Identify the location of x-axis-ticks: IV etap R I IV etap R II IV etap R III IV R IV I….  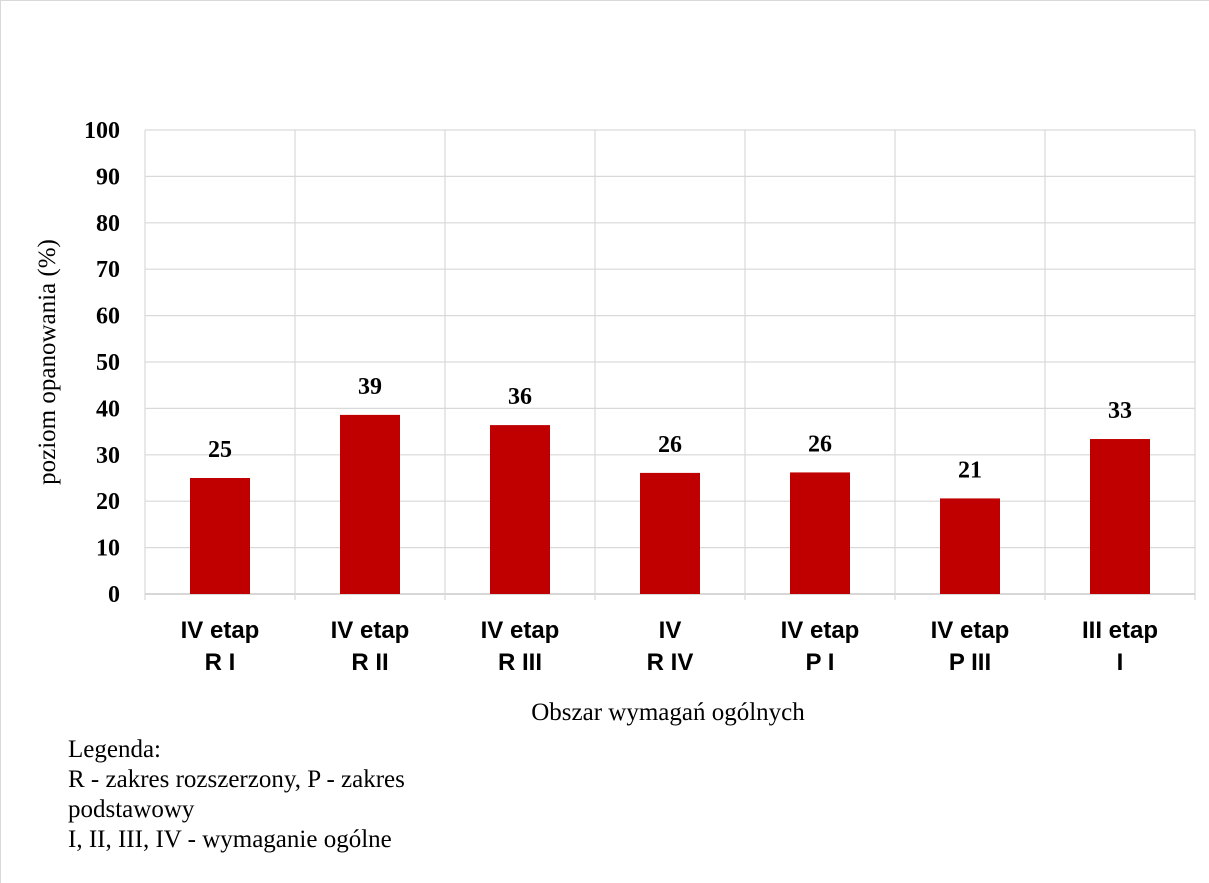
(669, 646).